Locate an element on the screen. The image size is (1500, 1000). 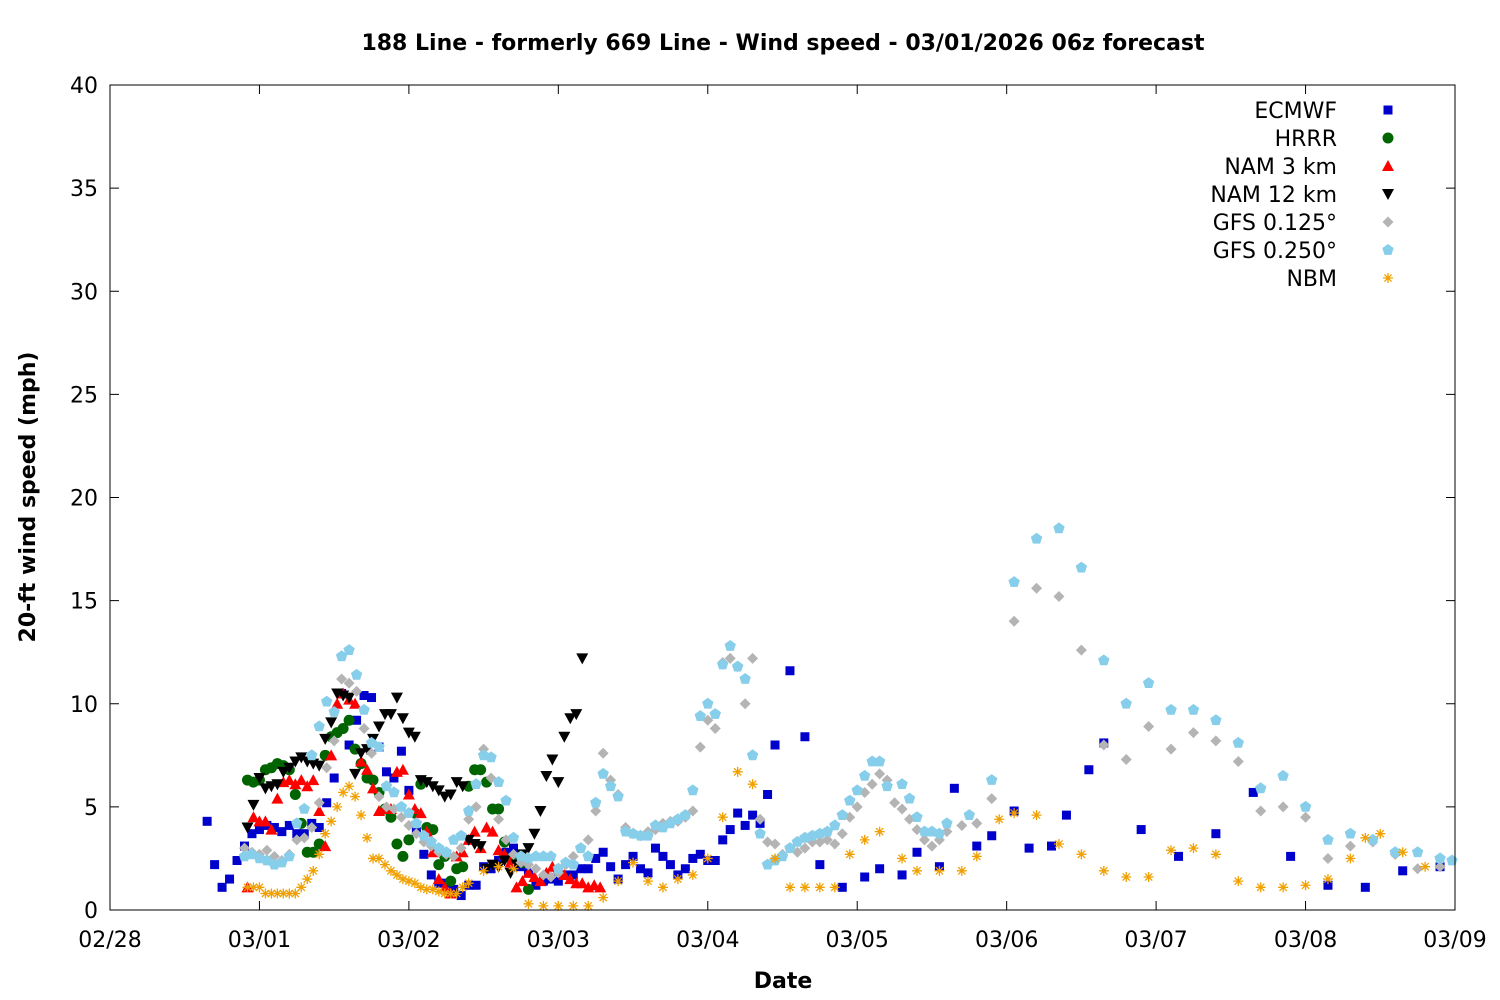
x-tick-label: 03/06 is located at coordinates (1006, 940).